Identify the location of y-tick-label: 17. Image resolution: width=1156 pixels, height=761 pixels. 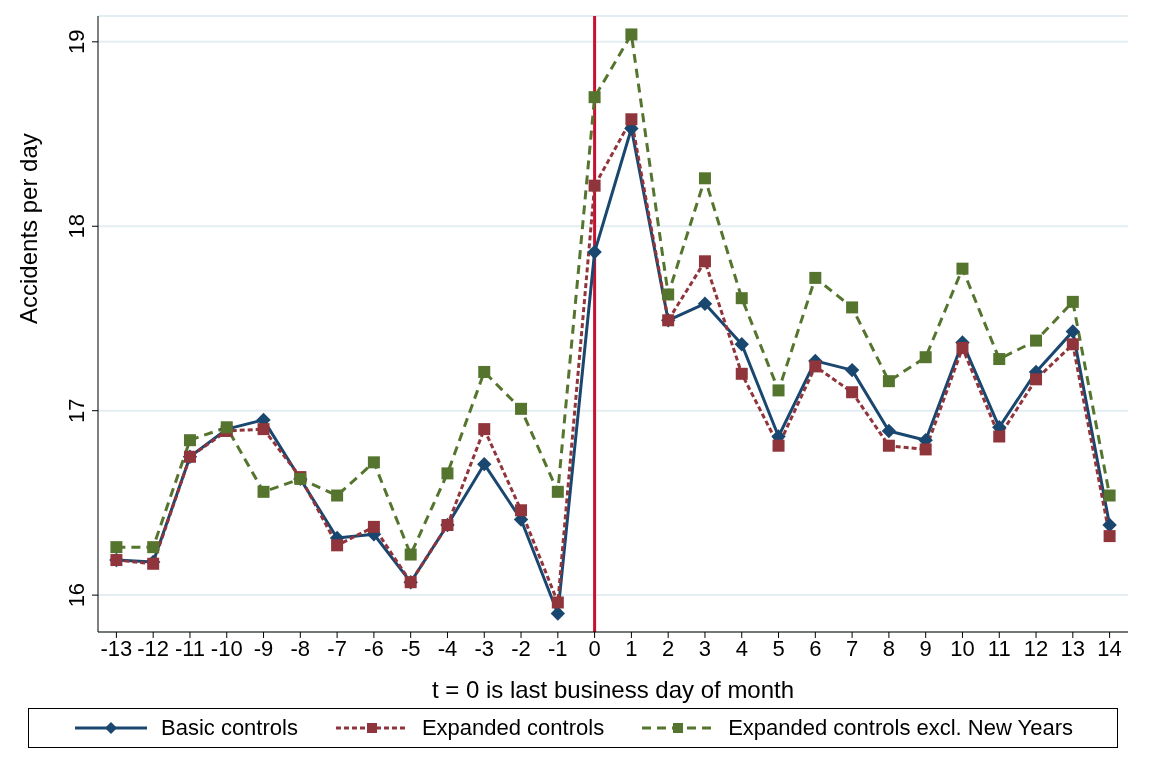
(76, 410).